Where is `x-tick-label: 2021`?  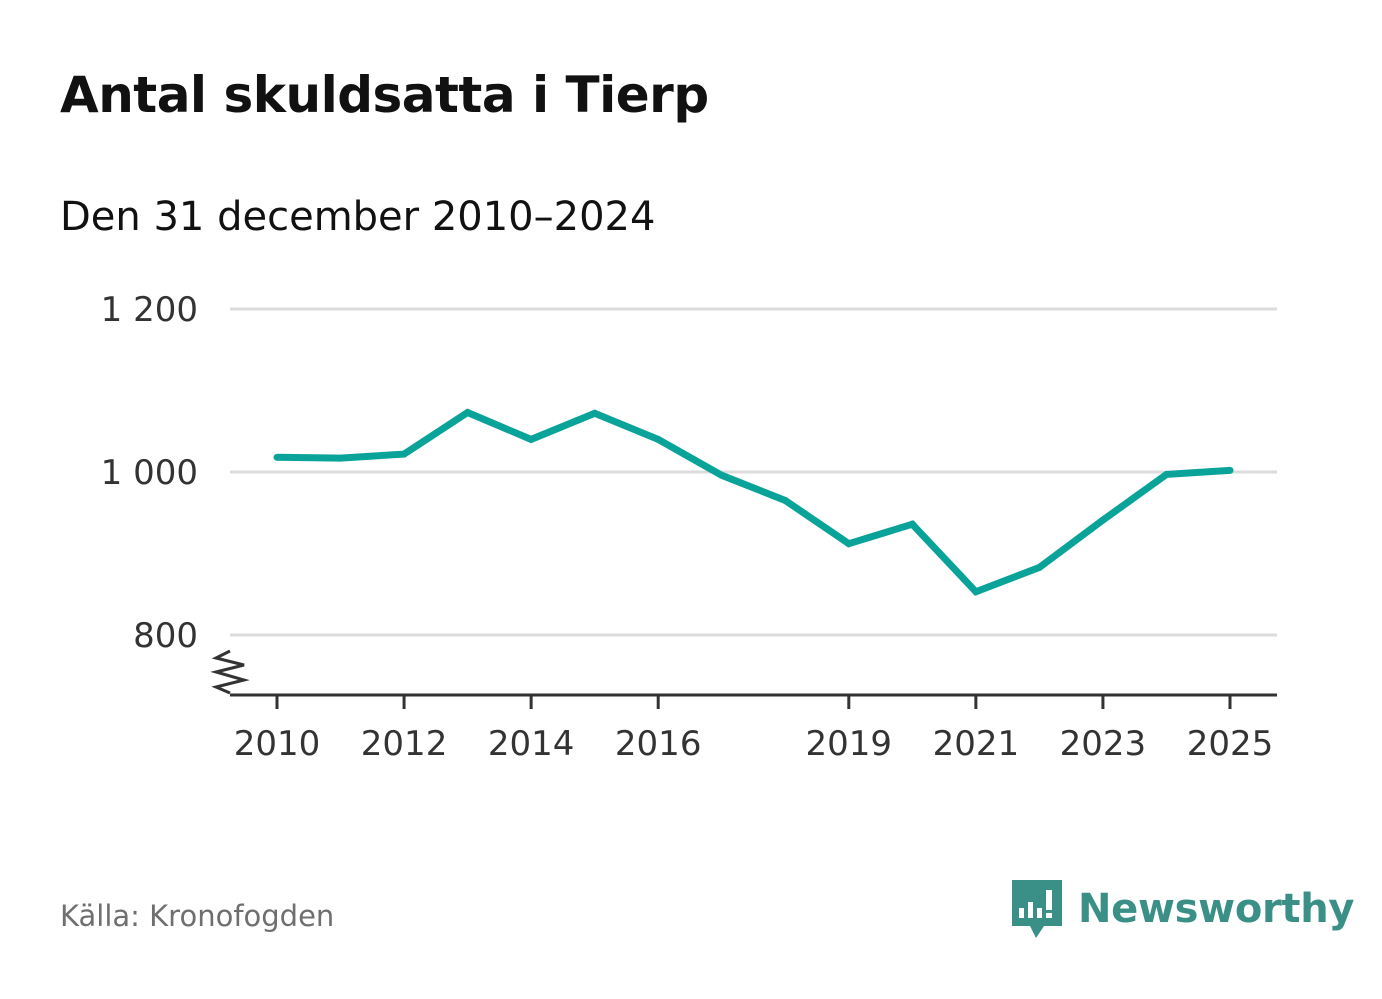 x-tick-label: 2021 is located at coordinates (976, 744).